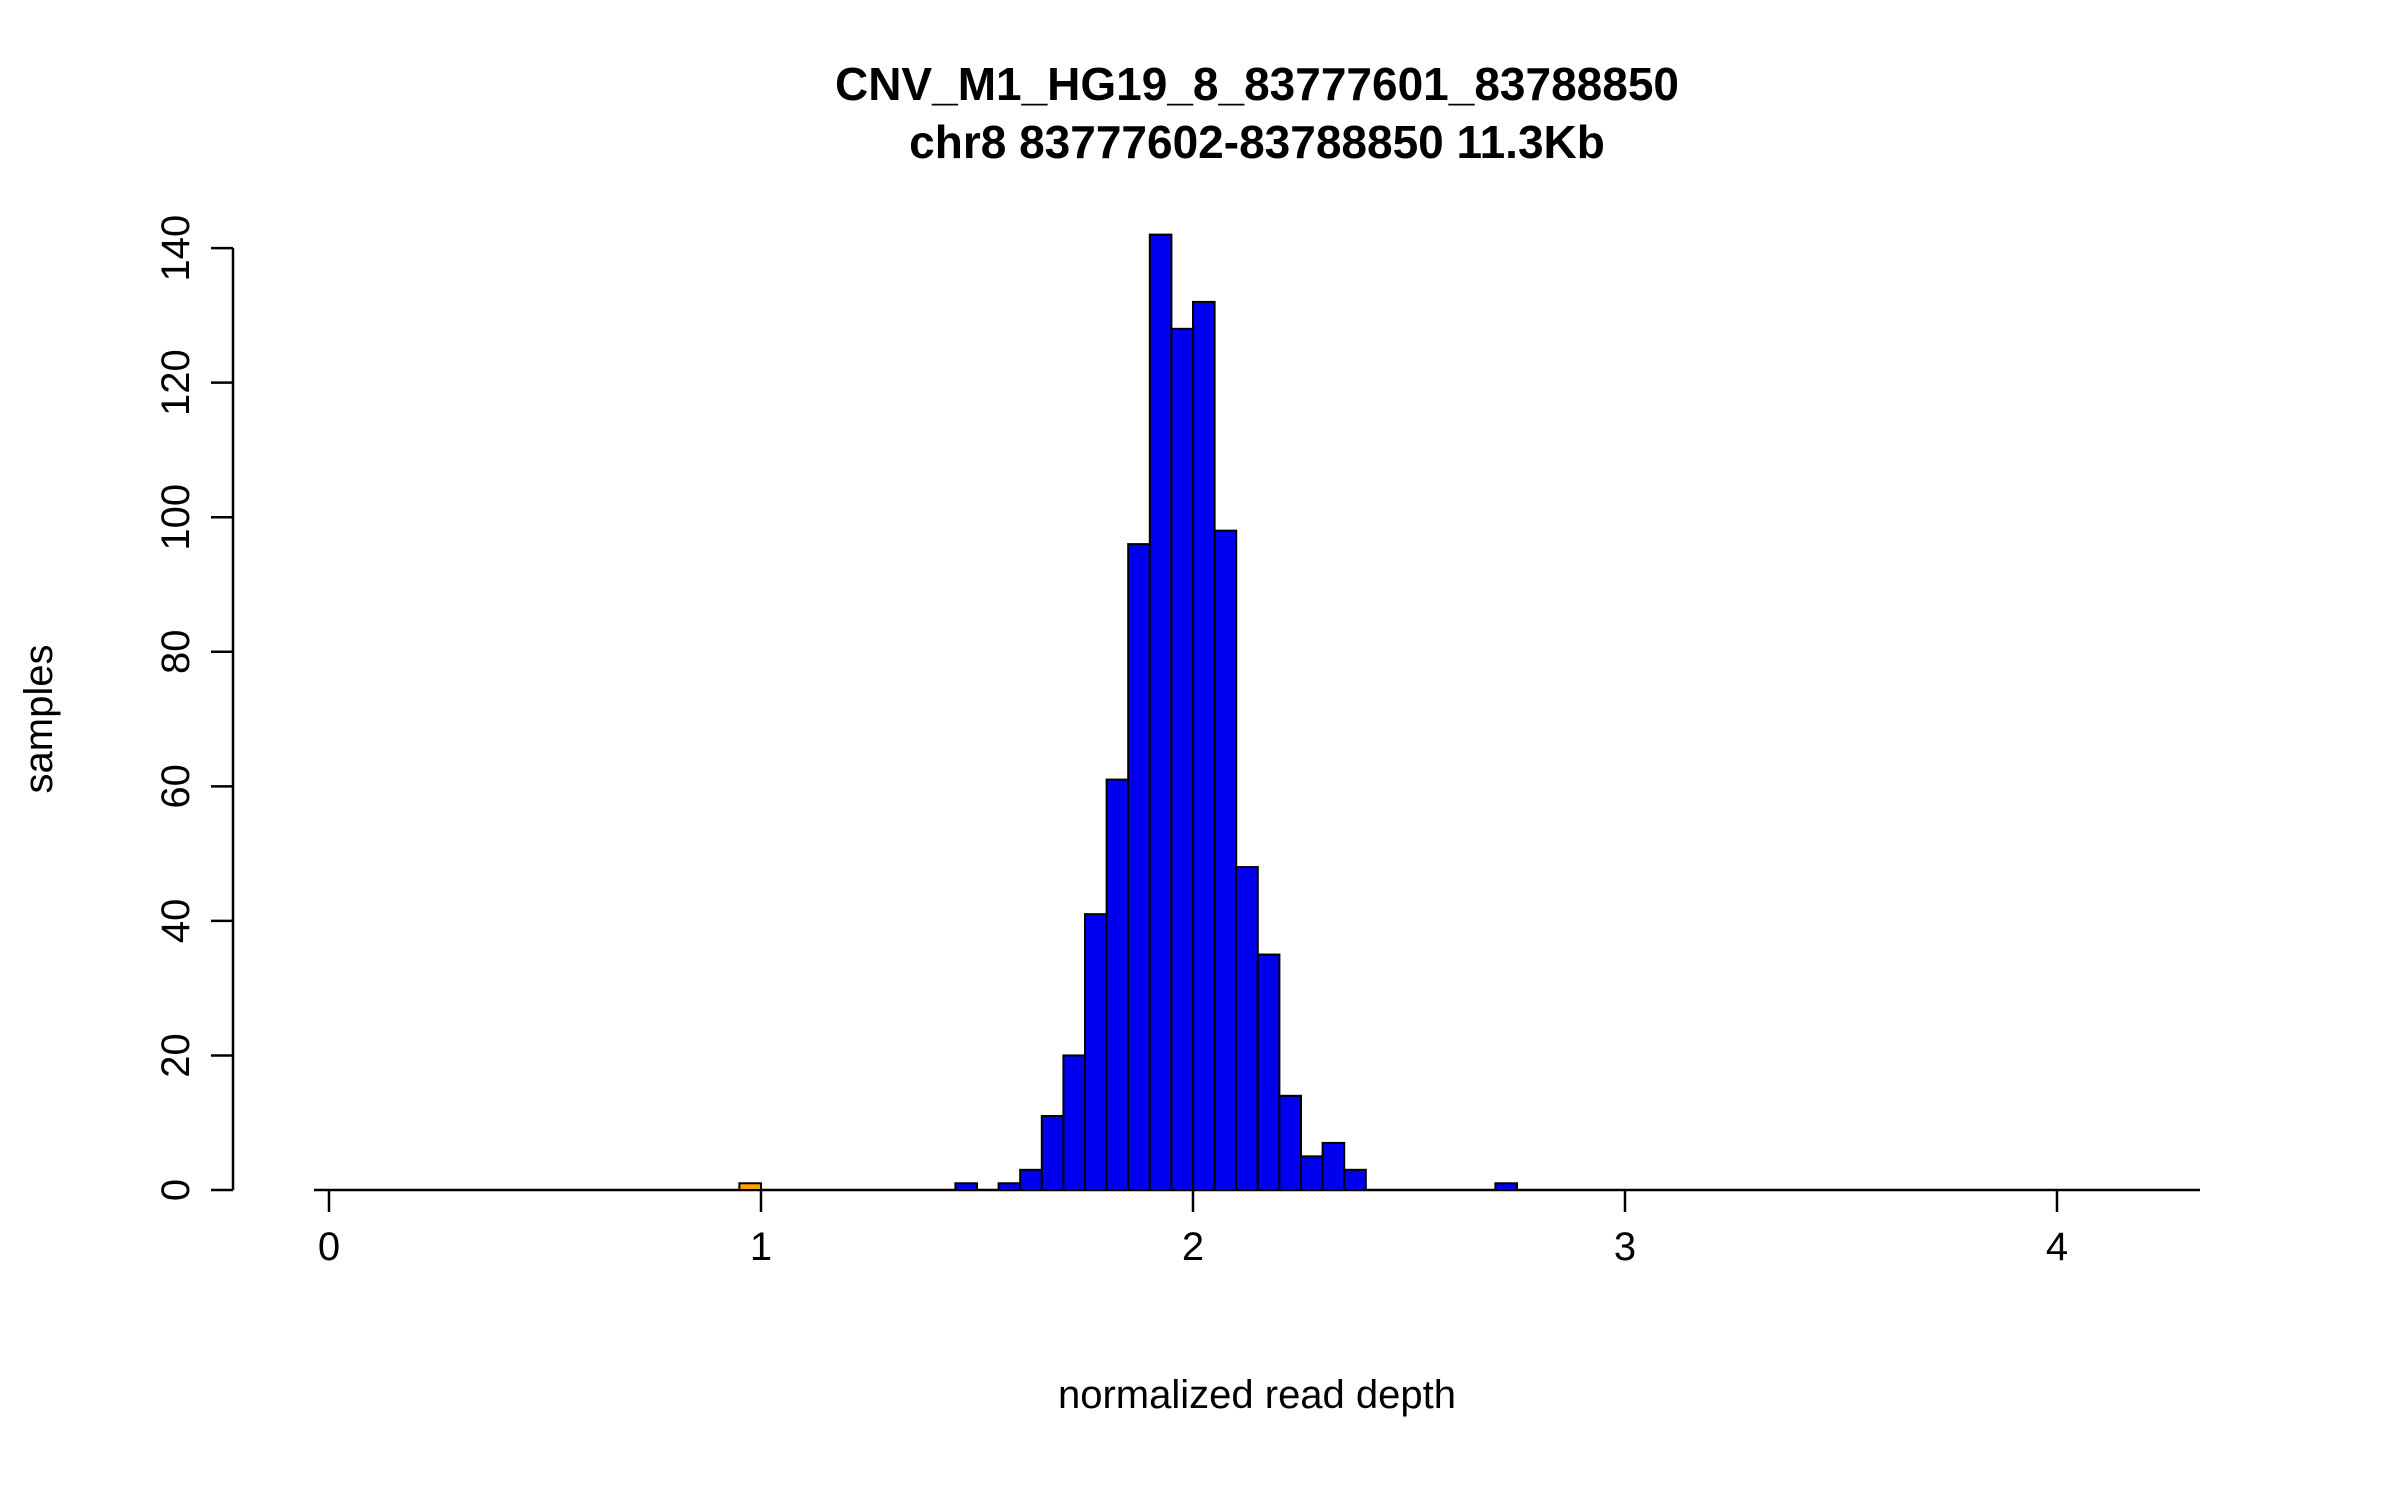  I want to click on y-axis-label: samples, so click(39, 719).